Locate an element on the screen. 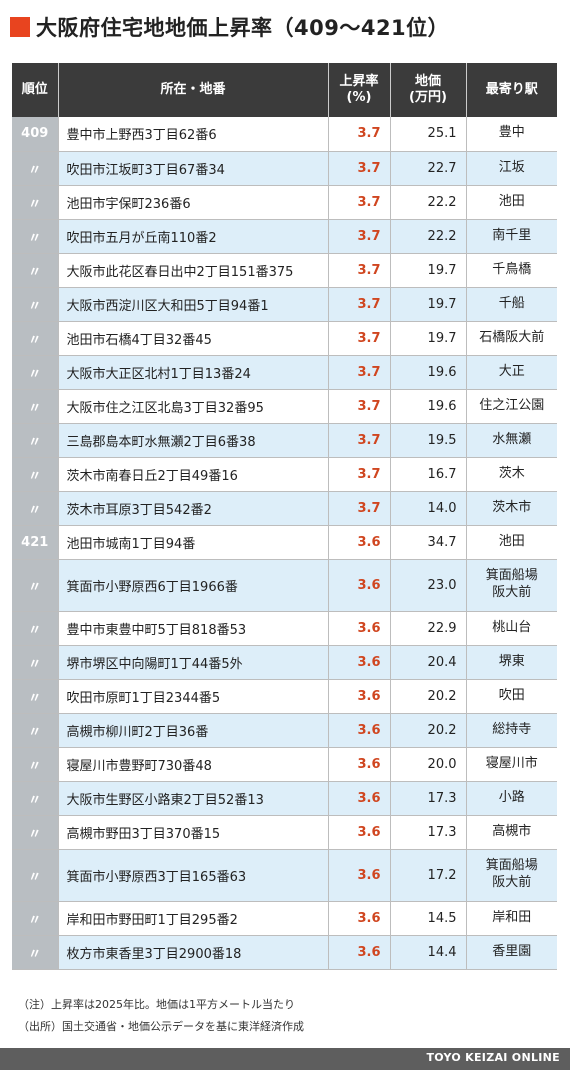 Image resolution: width=570 pixels, height=1070 pixels. title-row: 大阪府住宅地地価上昇率（409～421位） is located at coordinates (229, 27).